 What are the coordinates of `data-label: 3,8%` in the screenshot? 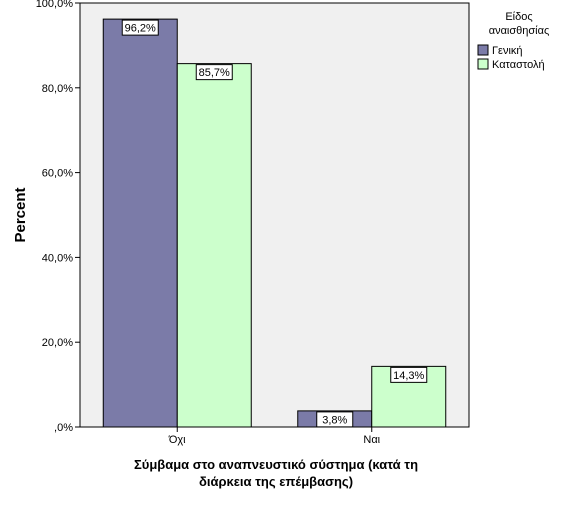 It's located at (334, 420).